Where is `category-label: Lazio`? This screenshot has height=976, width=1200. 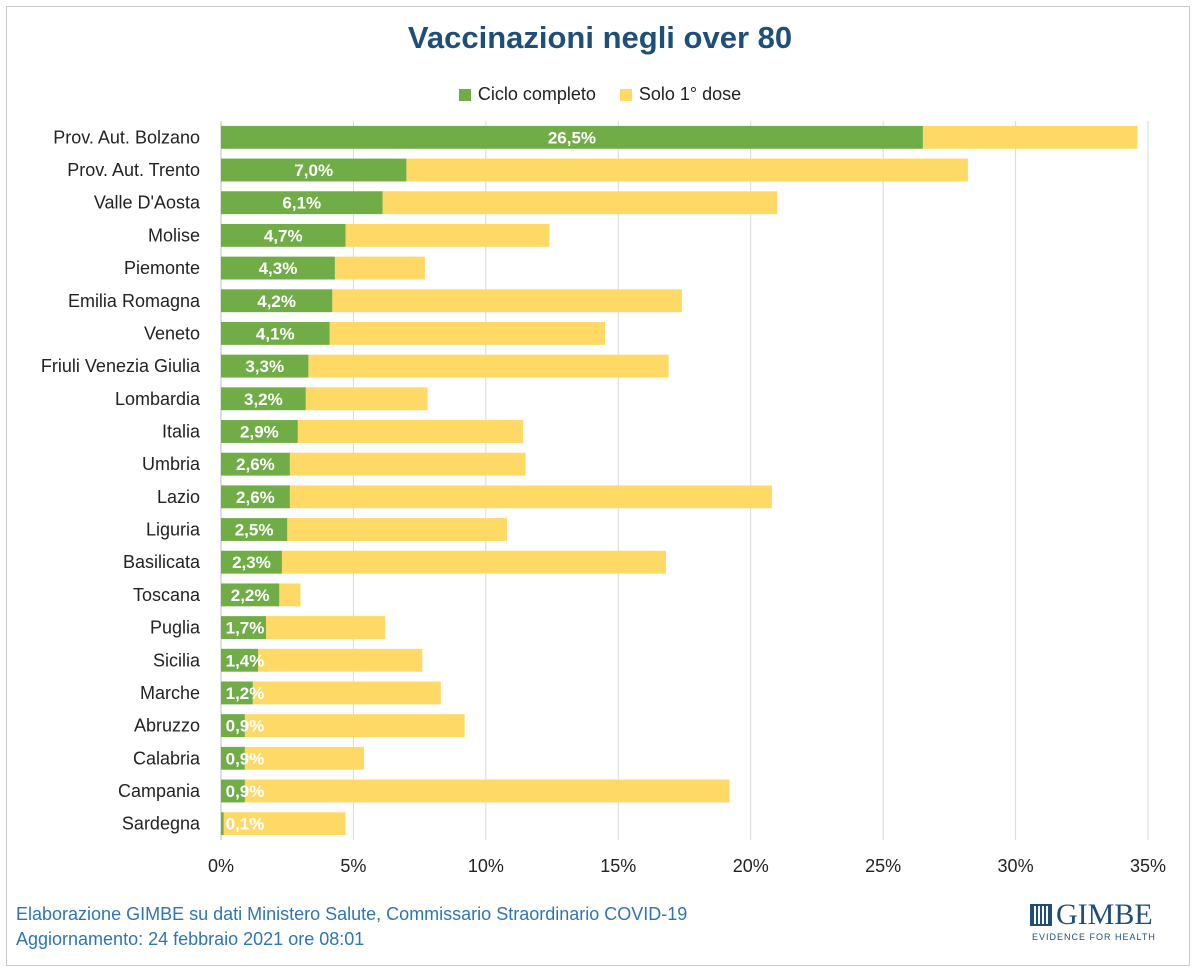 category-label: Lazio is located at coordinates (178, 497).